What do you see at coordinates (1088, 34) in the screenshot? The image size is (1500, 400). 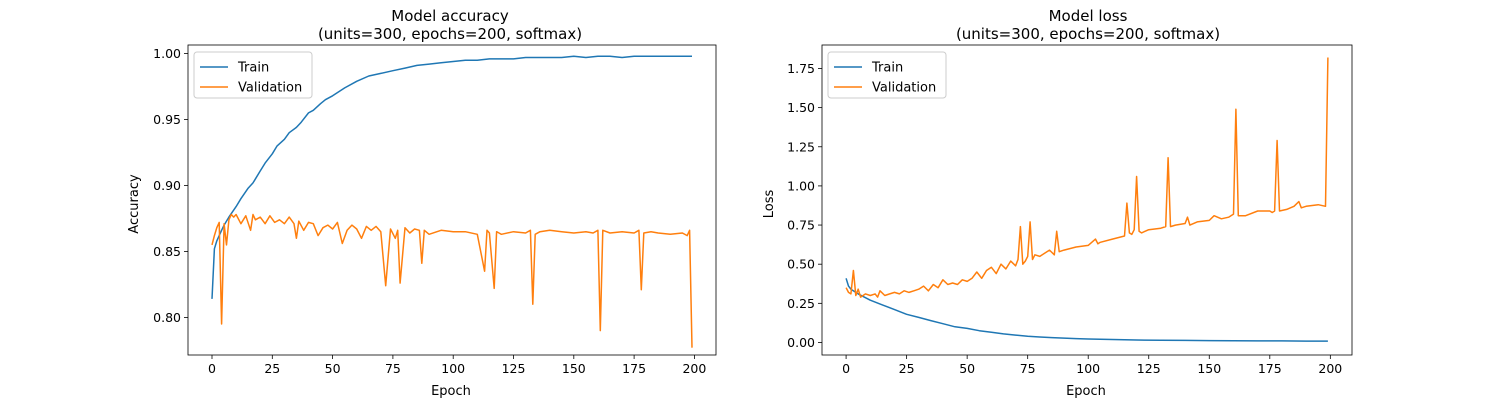 I see `loss-chart-title-line2: (units=300, epochs=200, softmax)` at bounding box center [1088, 34].